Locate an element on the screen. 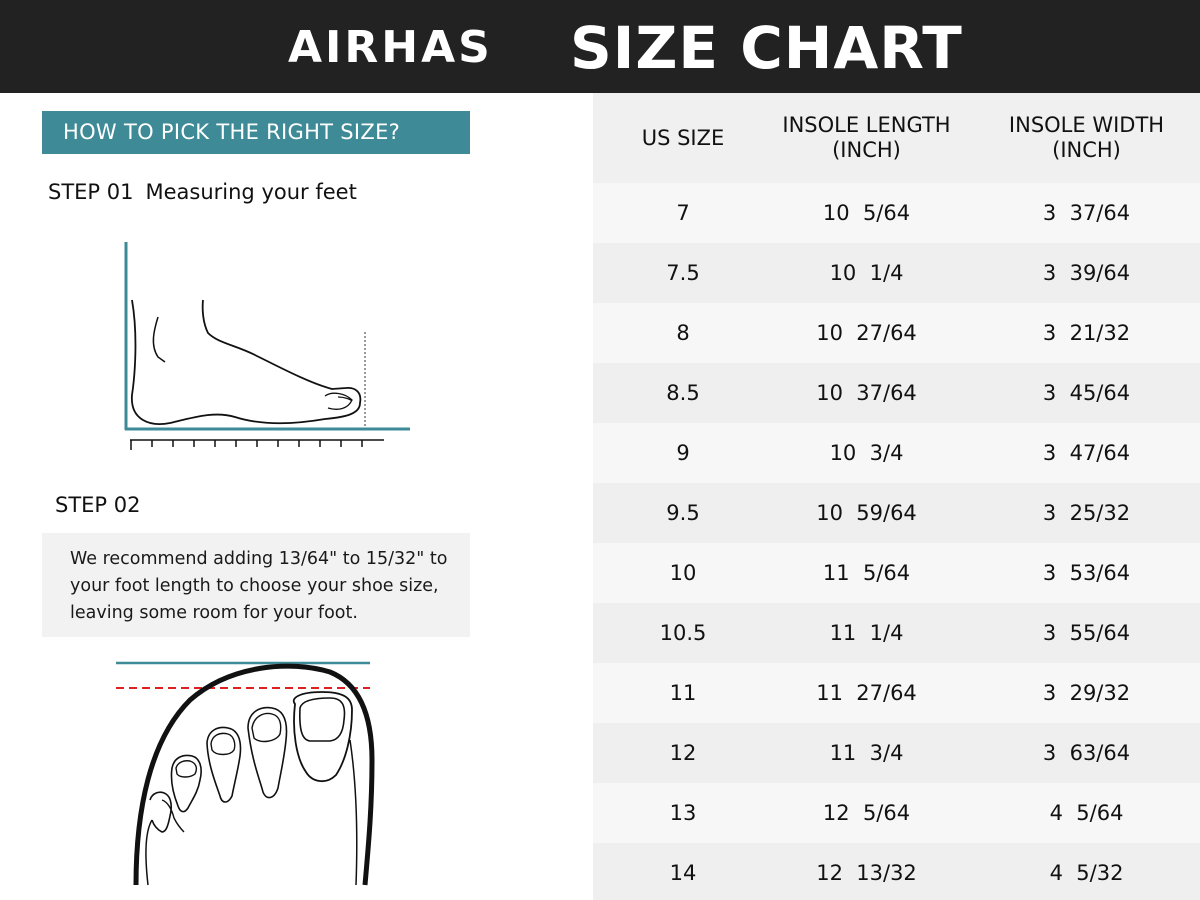 This screenshot has width=1200, height=900. step1-number: STEP 01 is located at coordinates (91, 192).